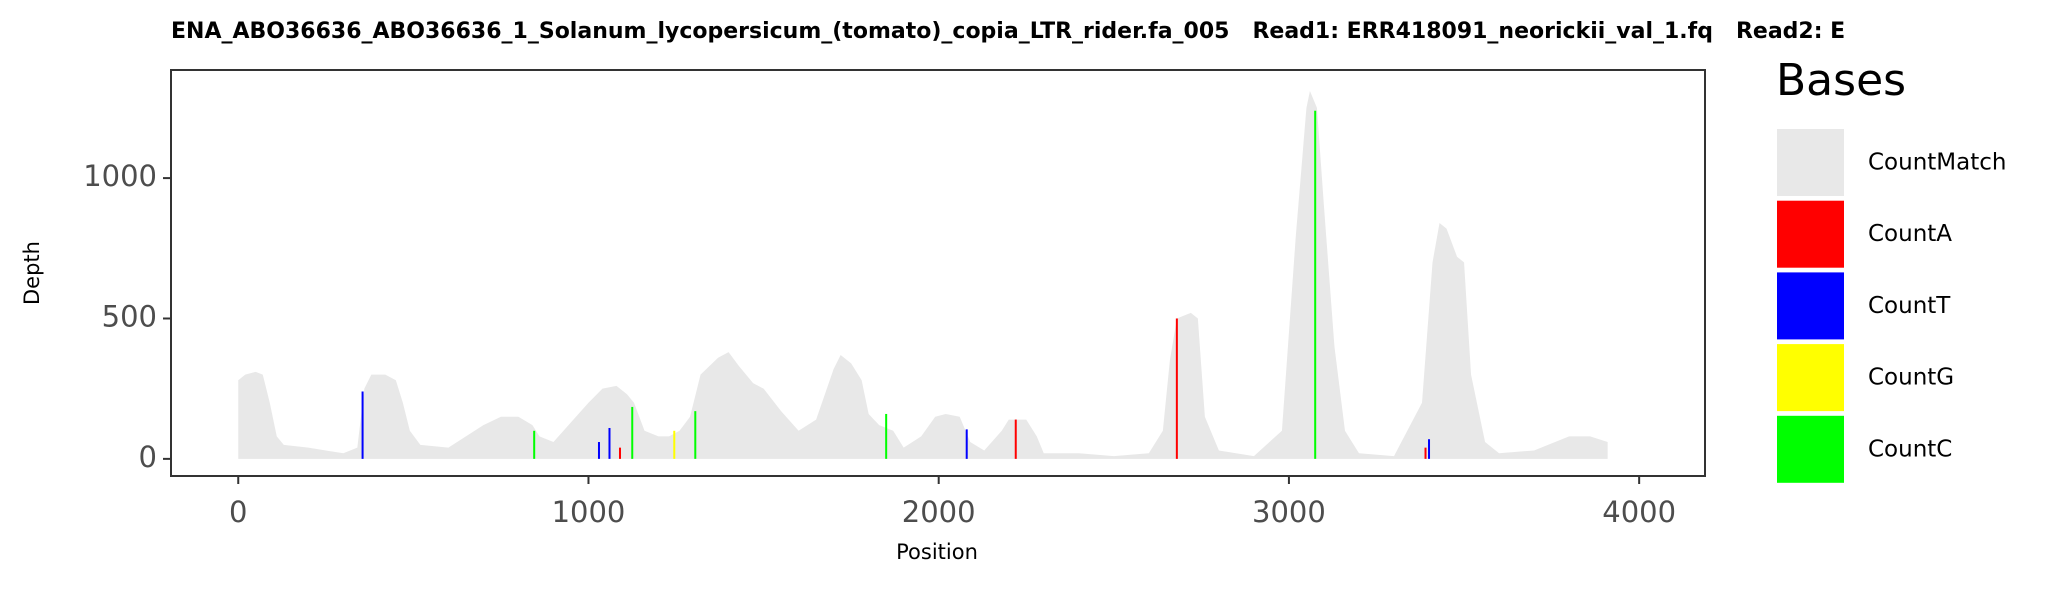  I want to click on x-tick-label: 2000, so click(939, 512).